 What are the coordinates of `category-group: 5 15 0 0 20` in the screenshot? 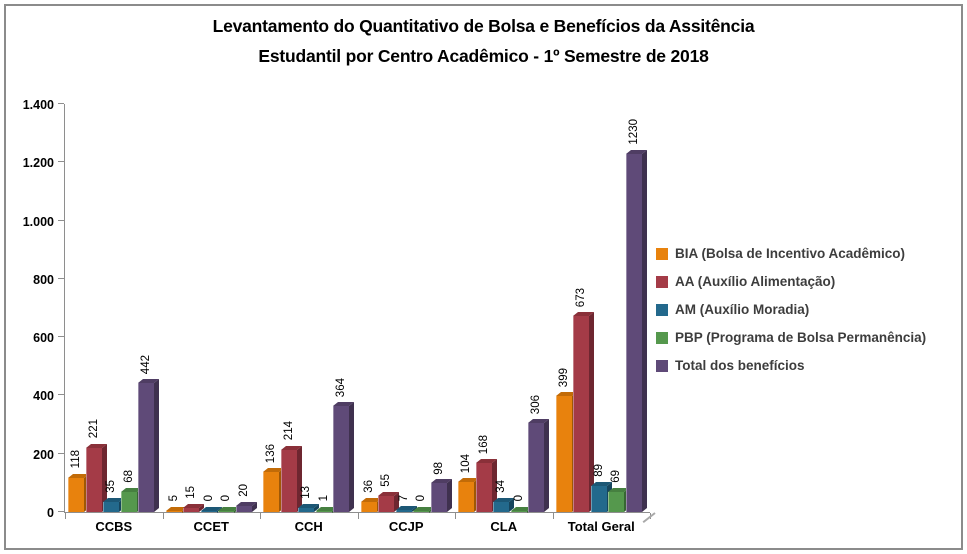 It's located at (212, 308).